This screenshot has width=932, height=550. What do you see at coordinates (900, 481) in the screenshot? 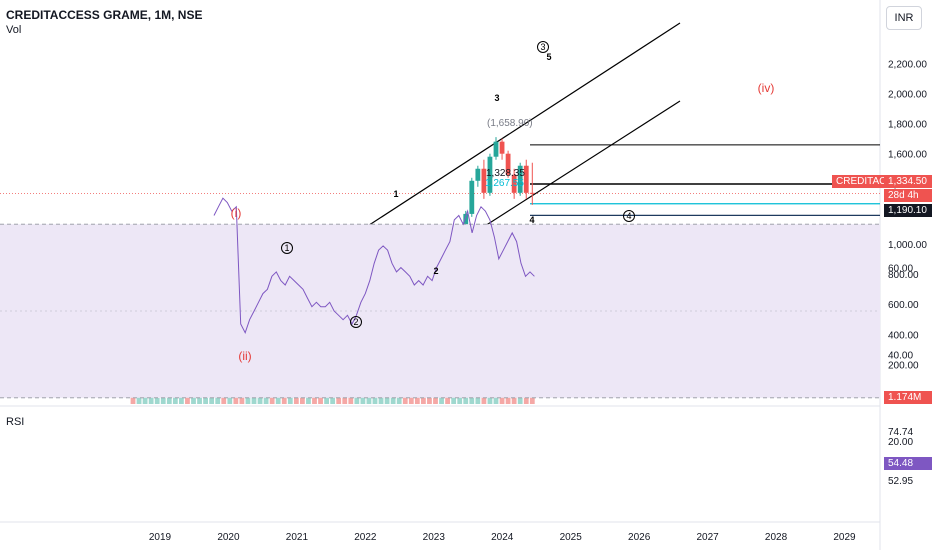
I see `rsi-lower-value: 52.95` at bounding box center [900, 481].